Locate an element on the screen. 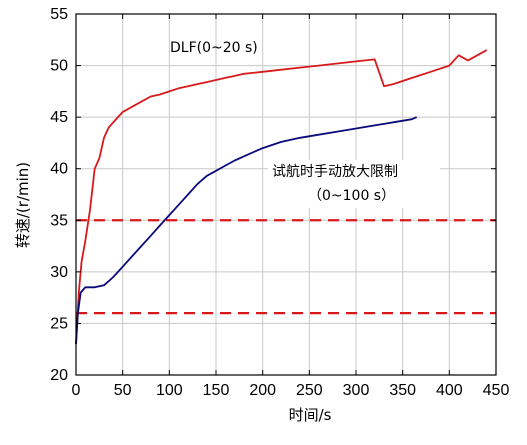 The image size is (527, 445). y-tick-label: 25 is located at coordinates (59, 323).